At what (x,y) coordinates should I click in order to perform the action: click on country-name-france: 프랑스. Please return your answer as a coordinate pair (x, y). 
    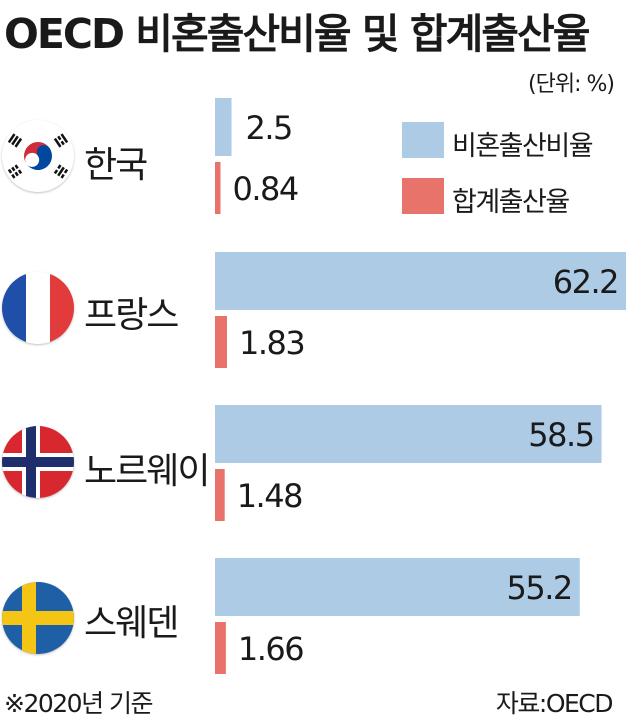
    Looking at the image, I should click on (131, 315).